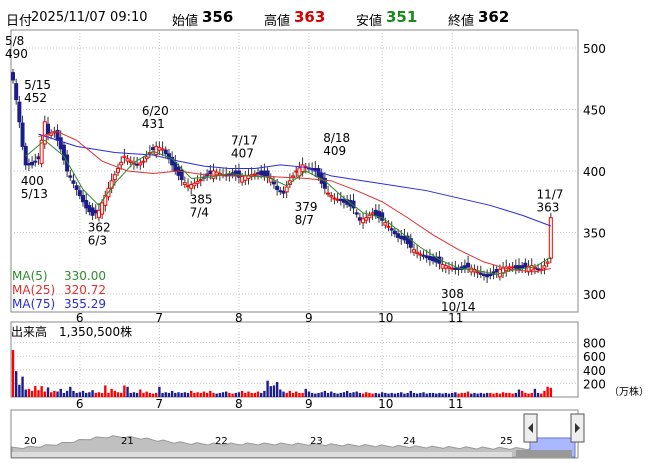 This screenshot has height=470, width=653. What do you see at coordinates (316, 441) in the screenshot?
I see `navigator-label: 23` at bounding box center [316, 441].